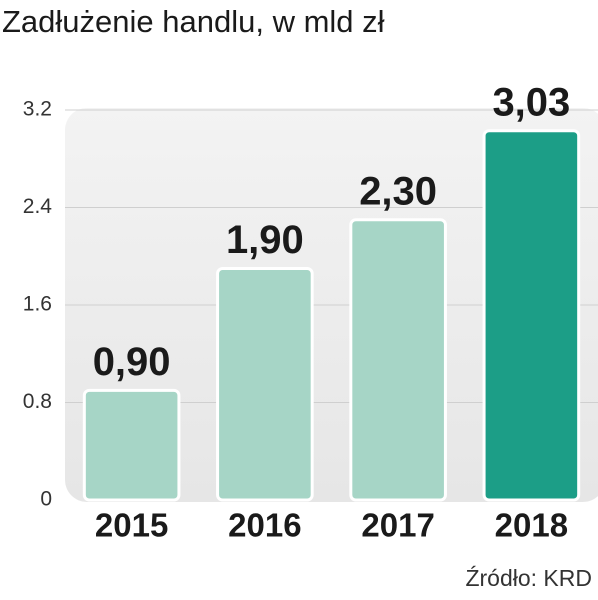 The height and width of the screenshot is (600, 598). What do you see at coordinates (46, 499) in the screenshot?
I see `y-tick-label: 0` at bounding box center [46, 499].